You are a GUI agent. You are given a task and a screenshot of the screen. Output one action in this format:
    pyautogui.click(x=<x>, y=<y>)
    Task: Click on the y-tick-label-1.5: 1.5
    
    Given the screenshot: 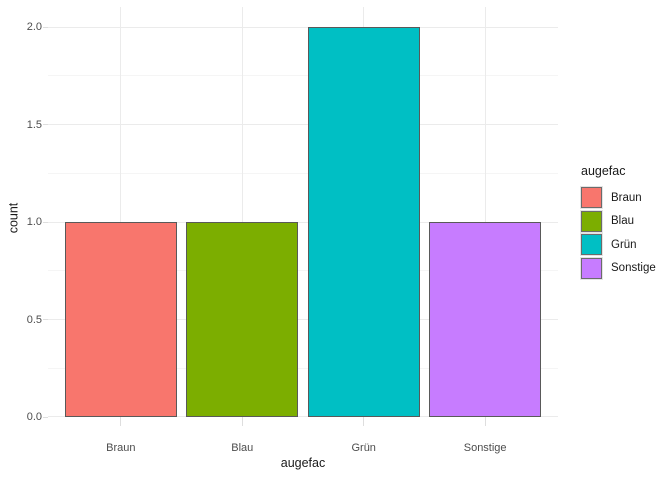 What is the action you would take?
    pyautogui.click(x=34, y=124)
    